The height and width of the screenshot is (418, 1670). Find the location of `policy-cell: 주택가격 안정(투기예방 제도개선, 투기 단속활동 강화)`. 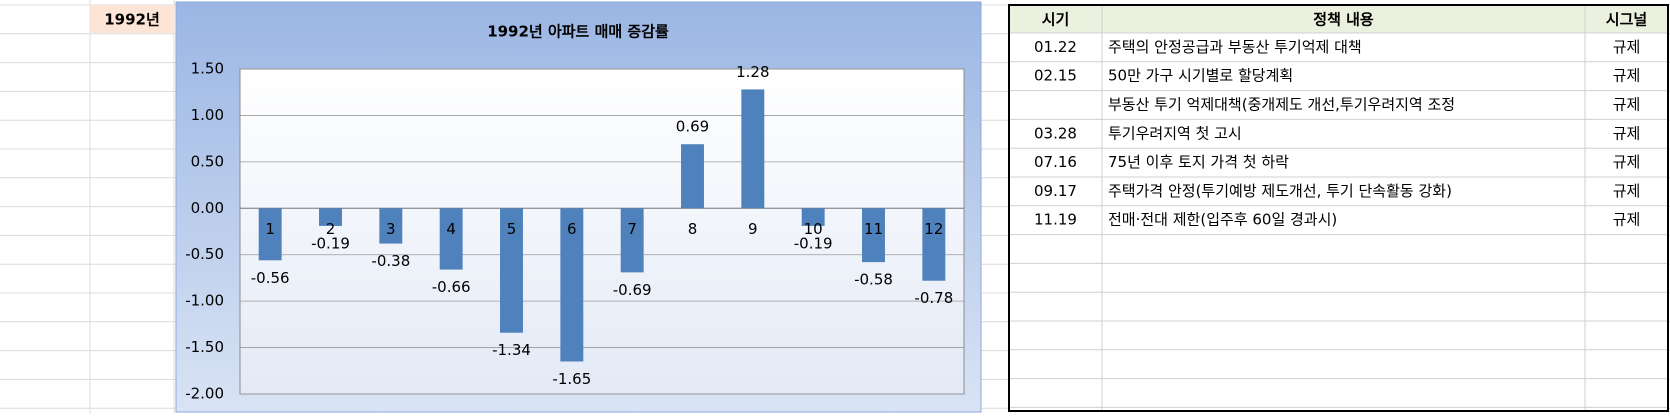

policy-cell: 주택가격 안정(투기예방 제도개선, 투기 단속활동 강화) is located at coordinates (1280, 191).